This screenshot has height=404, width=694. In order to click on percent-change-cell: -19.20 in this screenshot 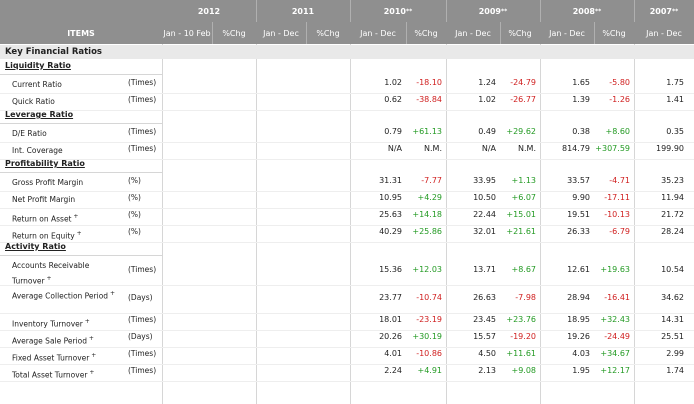, I will do `click(523, 336)`.